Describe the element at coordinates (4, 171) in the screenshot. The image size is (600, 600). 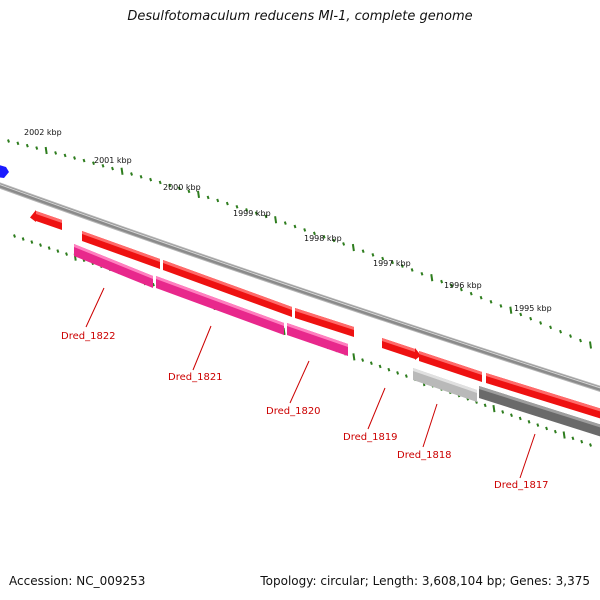
I see `feature-marker-blue` at that location.